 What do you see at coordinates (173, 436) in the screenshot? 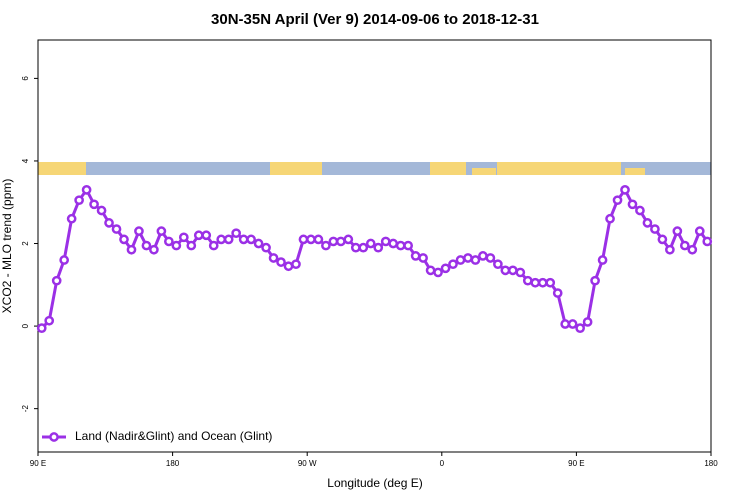
I see `legend-label: Land (Nadir&Glint) and Ocean (Glint)` at bounding box center [173, 436].